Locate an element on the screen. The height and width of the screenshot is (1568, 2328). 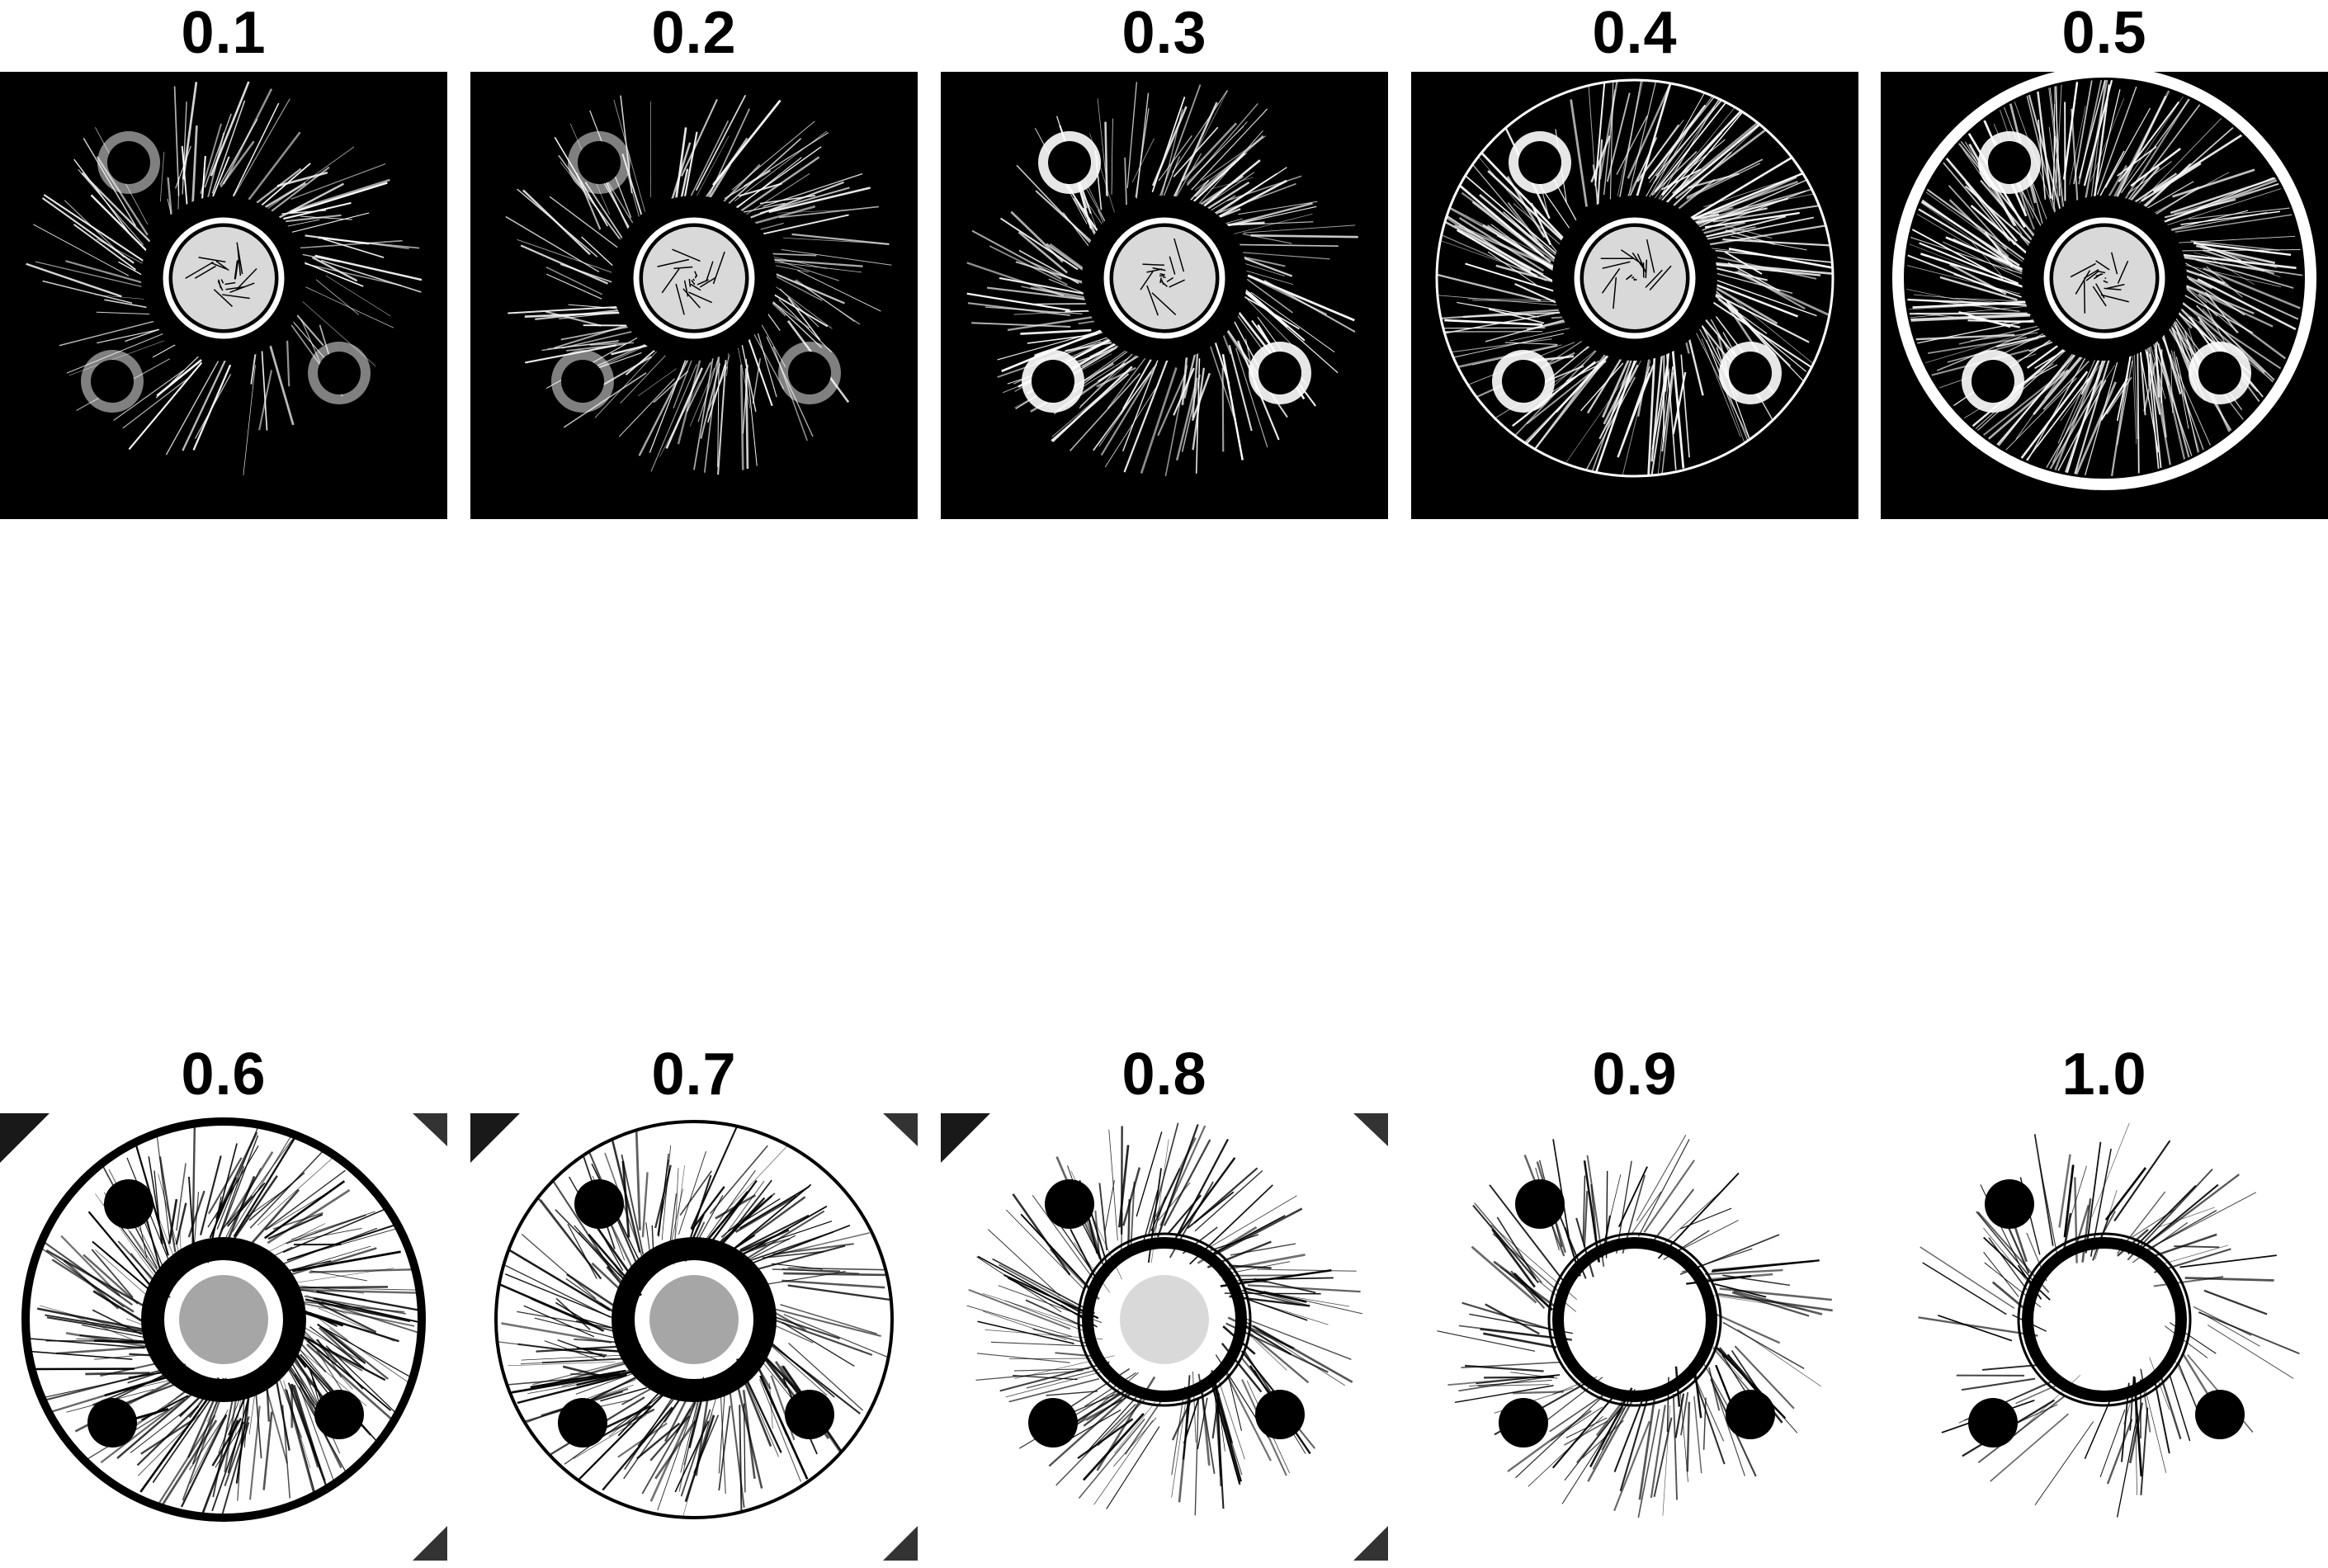
panel-threshold-1-0: 1.0 is located at coordinates (2104, 1301).